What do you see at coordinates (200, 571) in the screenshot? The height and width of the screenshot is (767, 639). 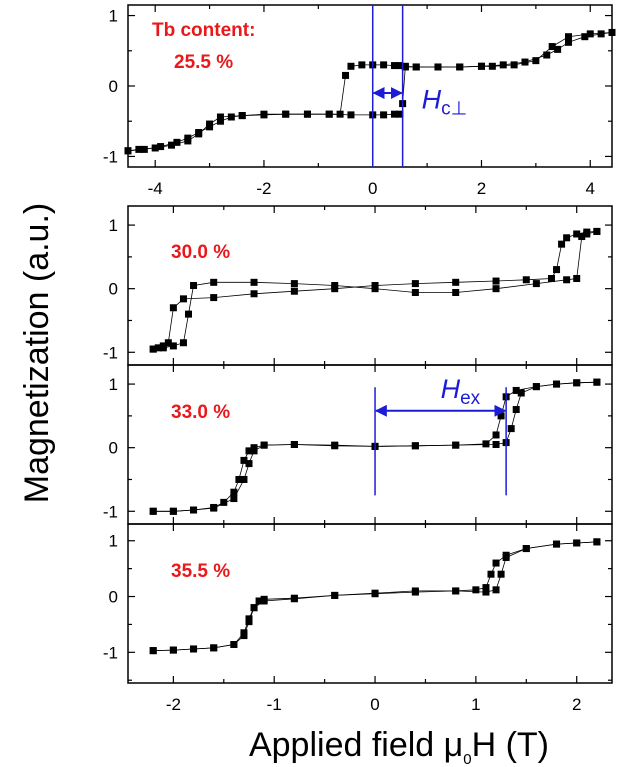 I see `panel-label: 35.5 %` at bounding box center [200, 571].